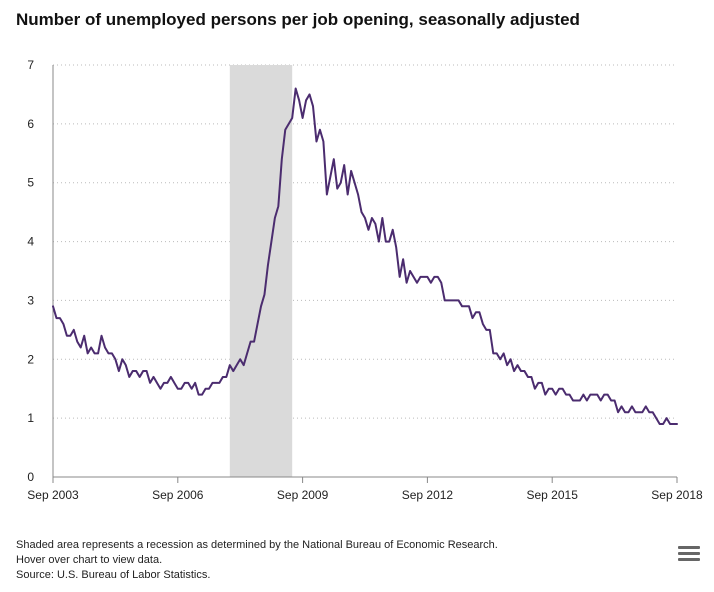  I want to click on data-point: Jan 2008: 1.8, so click(233, 371).